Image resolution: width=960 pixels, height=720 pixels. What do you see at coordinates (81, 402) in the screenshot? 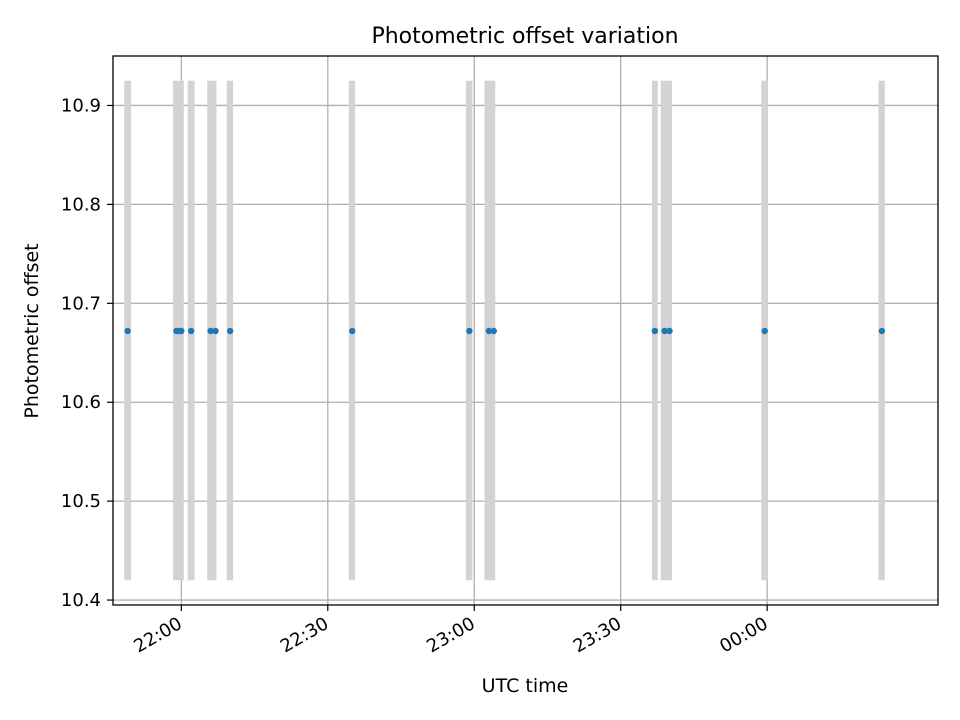
I see `y-tick-label: 10.6` at bounding box center [81, 402].